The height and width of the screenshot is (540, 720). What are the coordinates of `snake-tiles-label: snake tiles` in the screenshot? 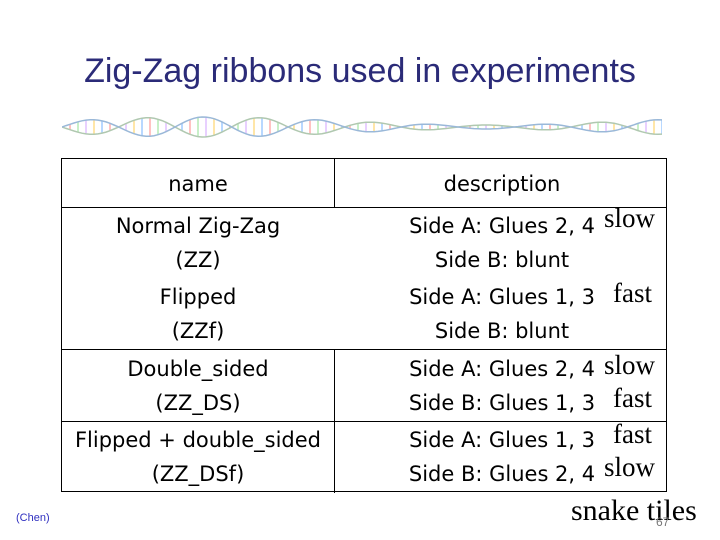 It's located at (634, 510).